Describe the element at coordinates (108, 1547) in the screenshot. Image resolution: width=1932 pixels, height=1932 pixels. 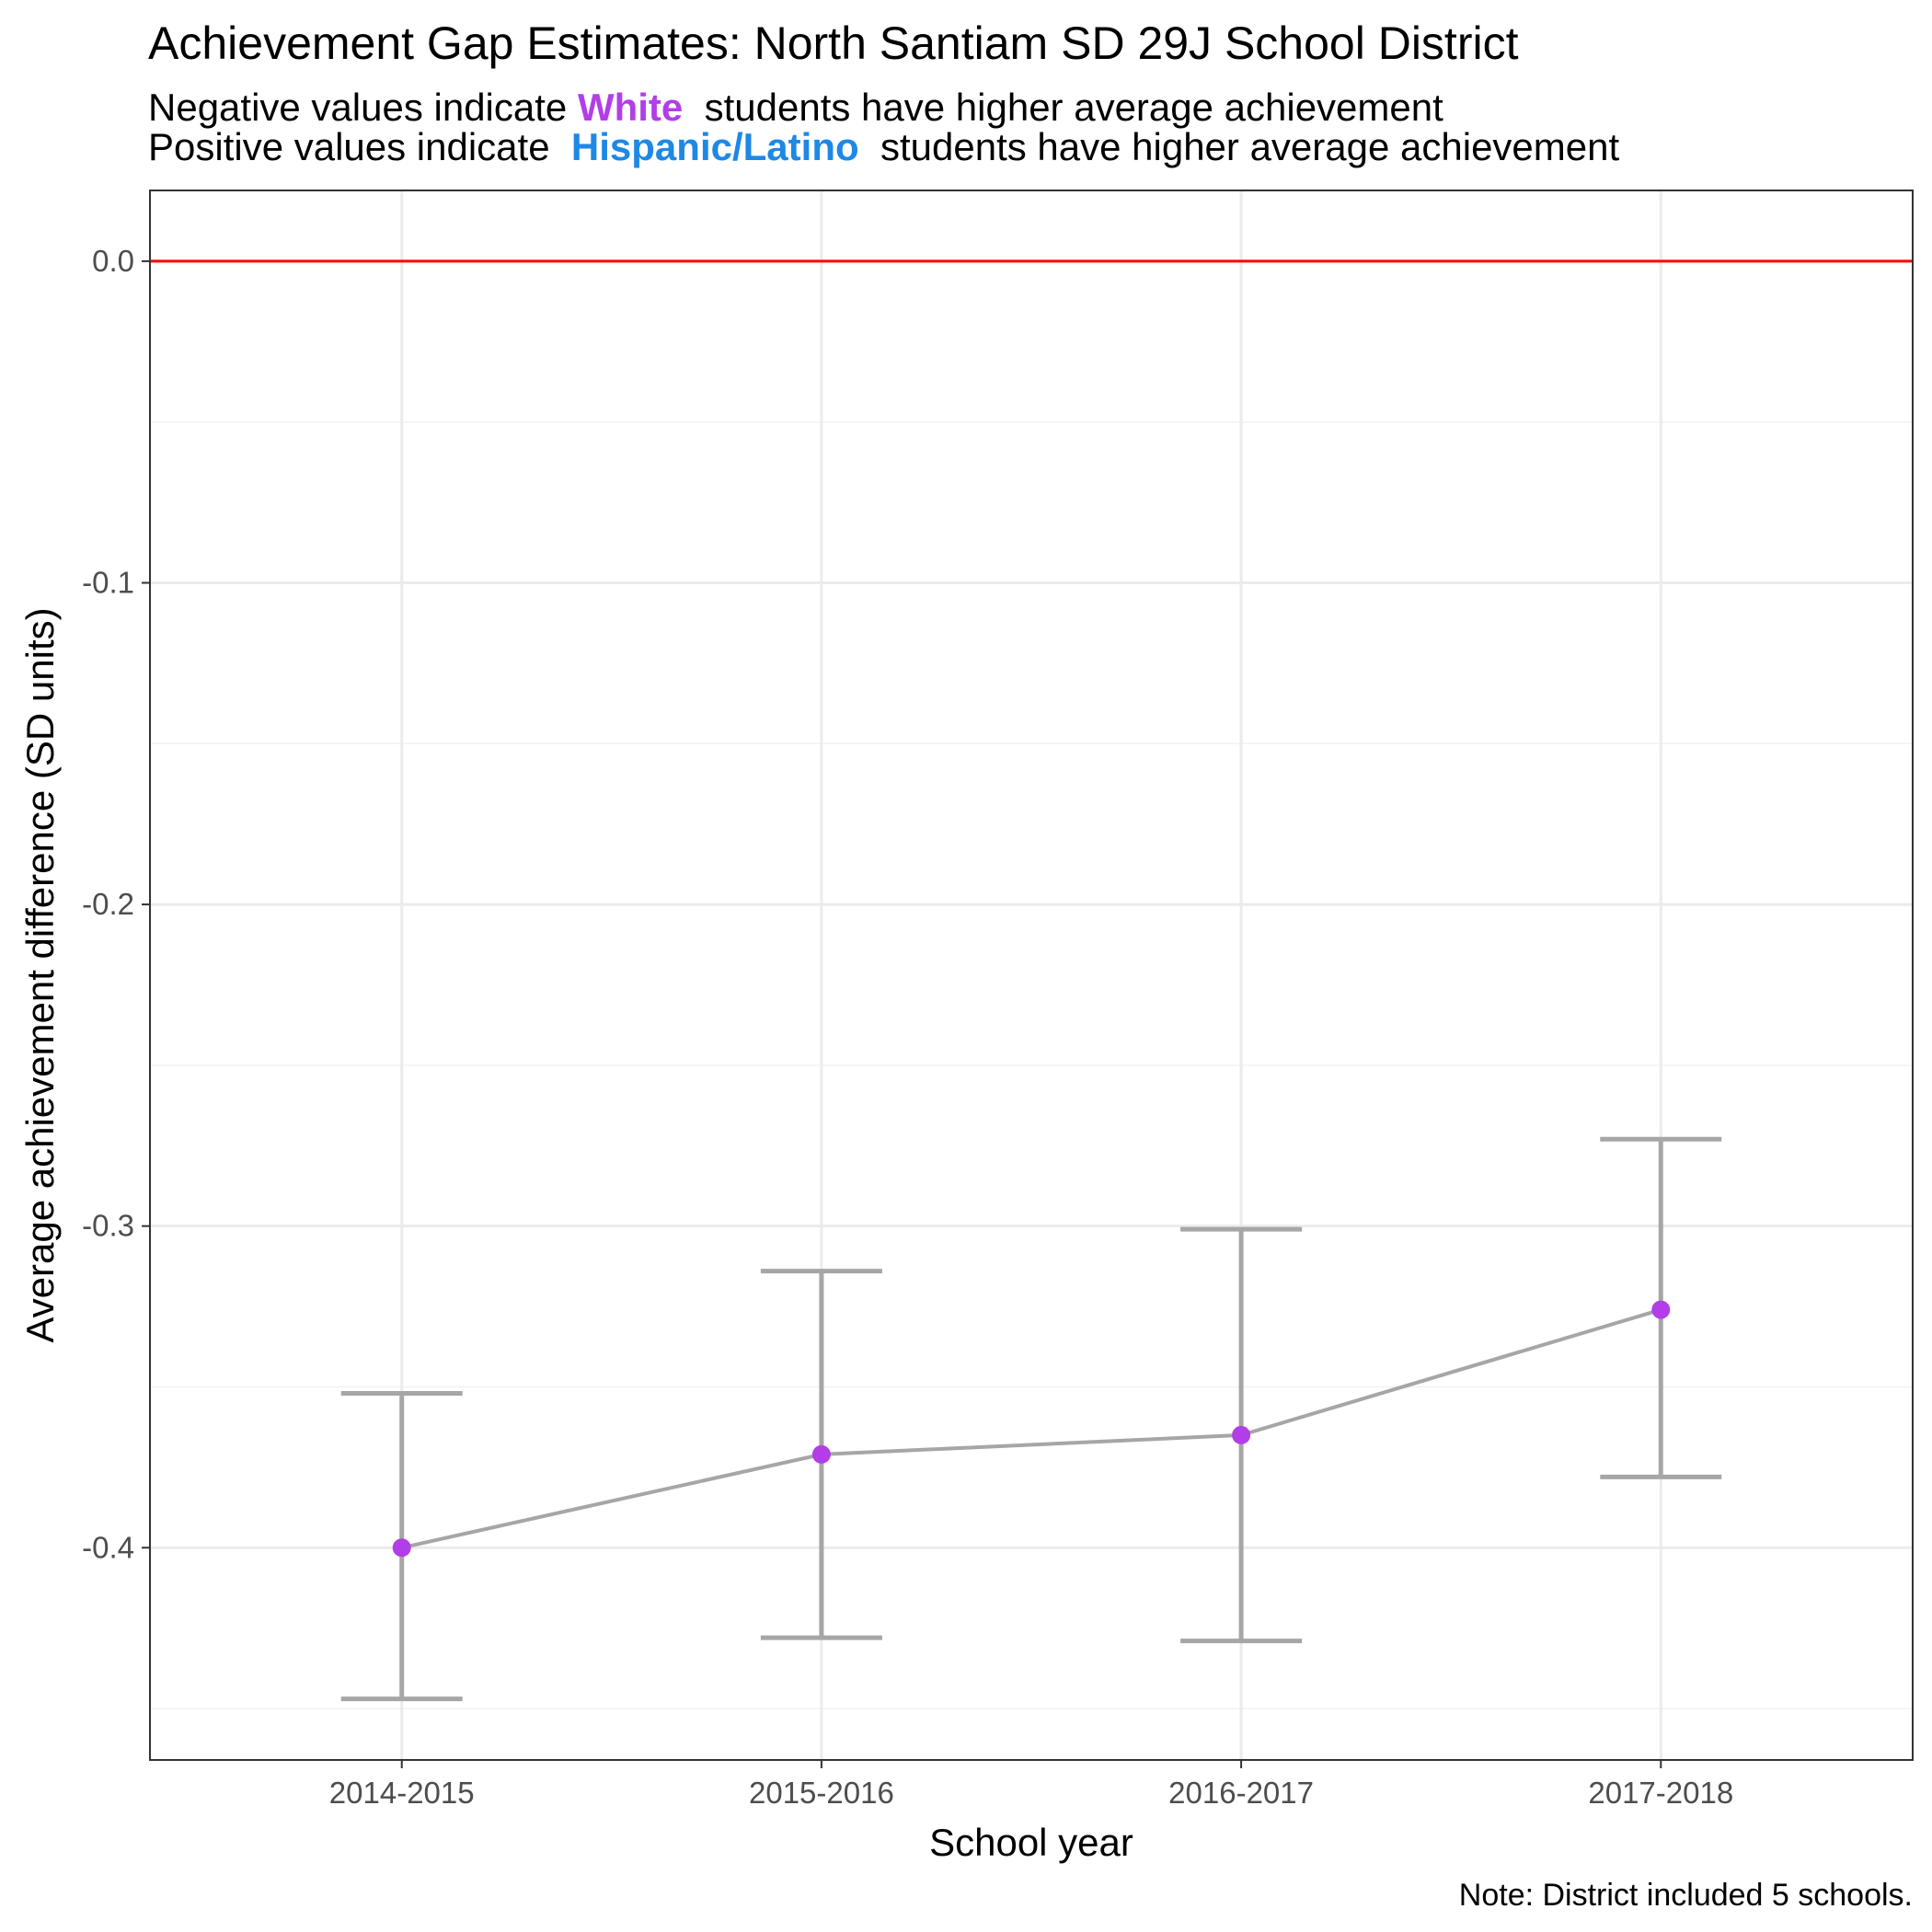
I see `y-tick-label: -0.4` at that location.